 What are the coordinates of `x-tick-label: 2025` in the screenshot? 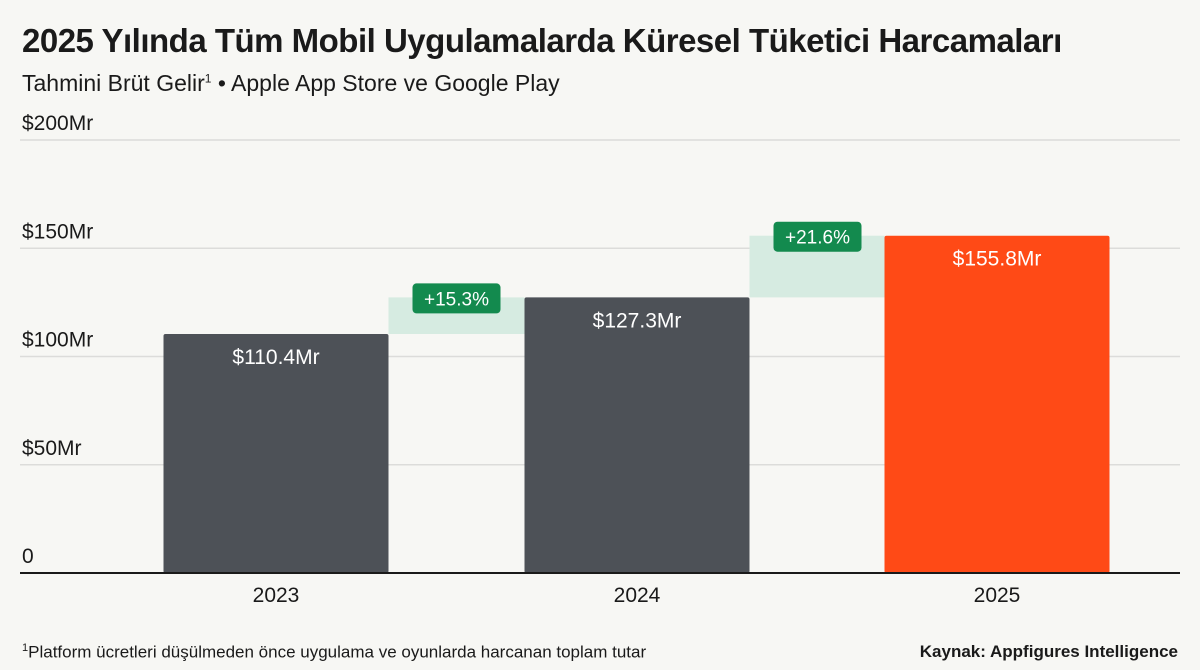 It's located at (997, 595).